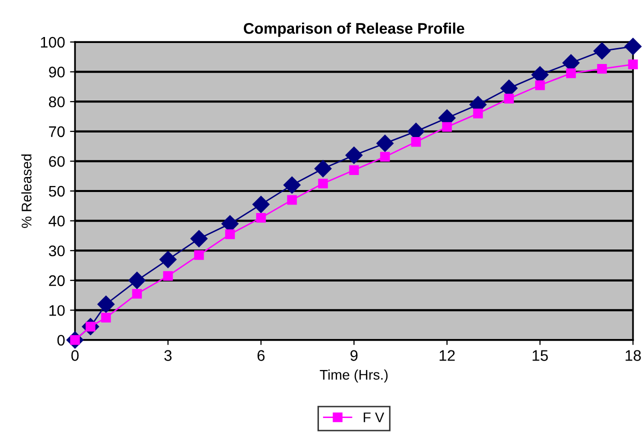 This screenshot has height=447, width=643. What do you see at coordinates (633, 355) in the screenshot?
I see `x-tick-label: 18` at bounding box center [633, 355].